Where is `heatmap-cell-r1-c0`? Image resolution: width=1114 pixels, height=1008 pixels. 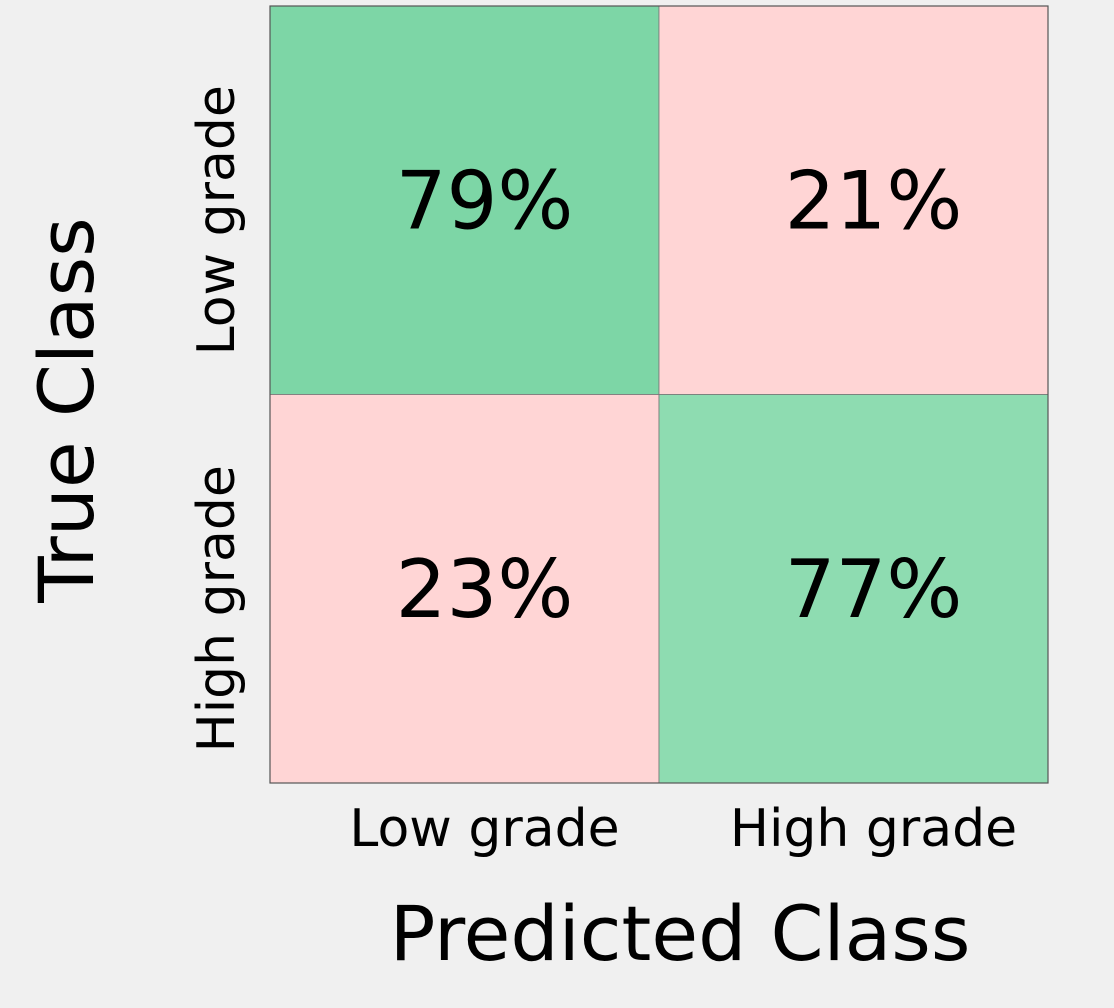 heatmap-cell-r1-c0 is located at coordinates (464, 589).